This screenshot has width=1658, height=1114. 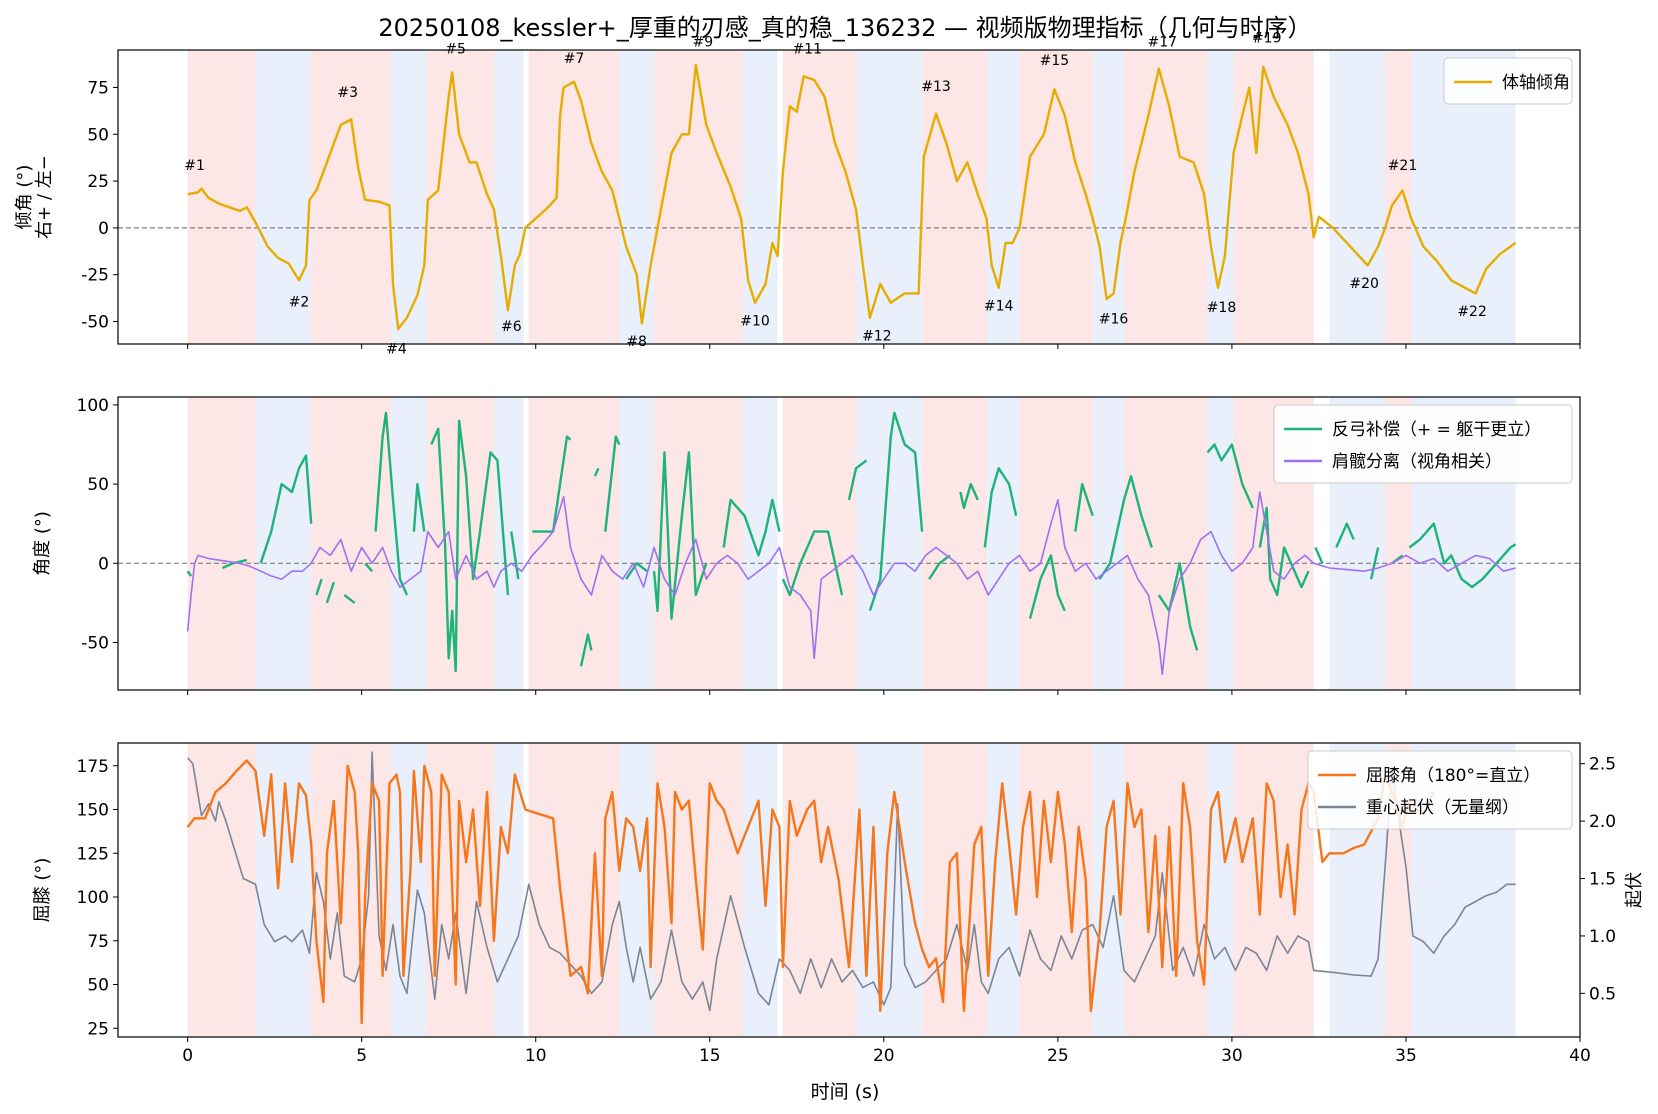 I want to click on legend-label: 体轴倾角, so click(x=1536, y=83).